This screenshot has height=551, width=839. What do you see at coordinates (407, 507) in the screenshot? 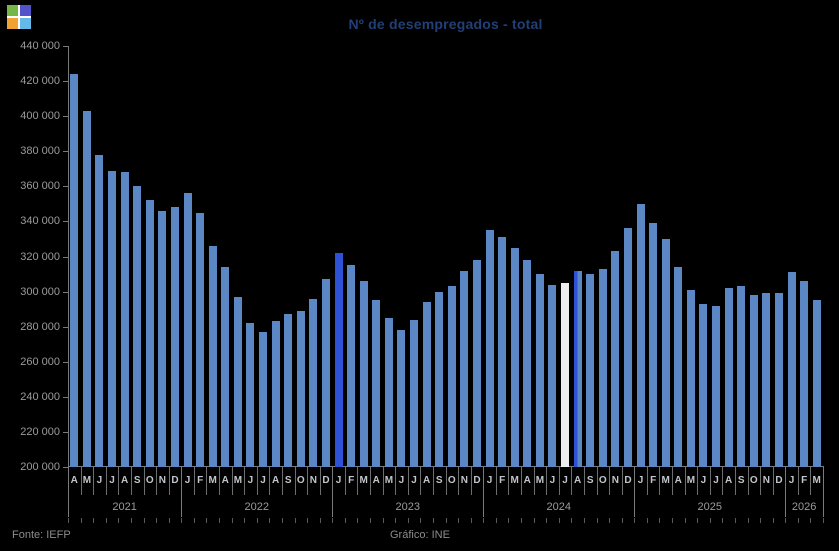
I see `year-label-2023: 2023` at bounding box center [407, 507].